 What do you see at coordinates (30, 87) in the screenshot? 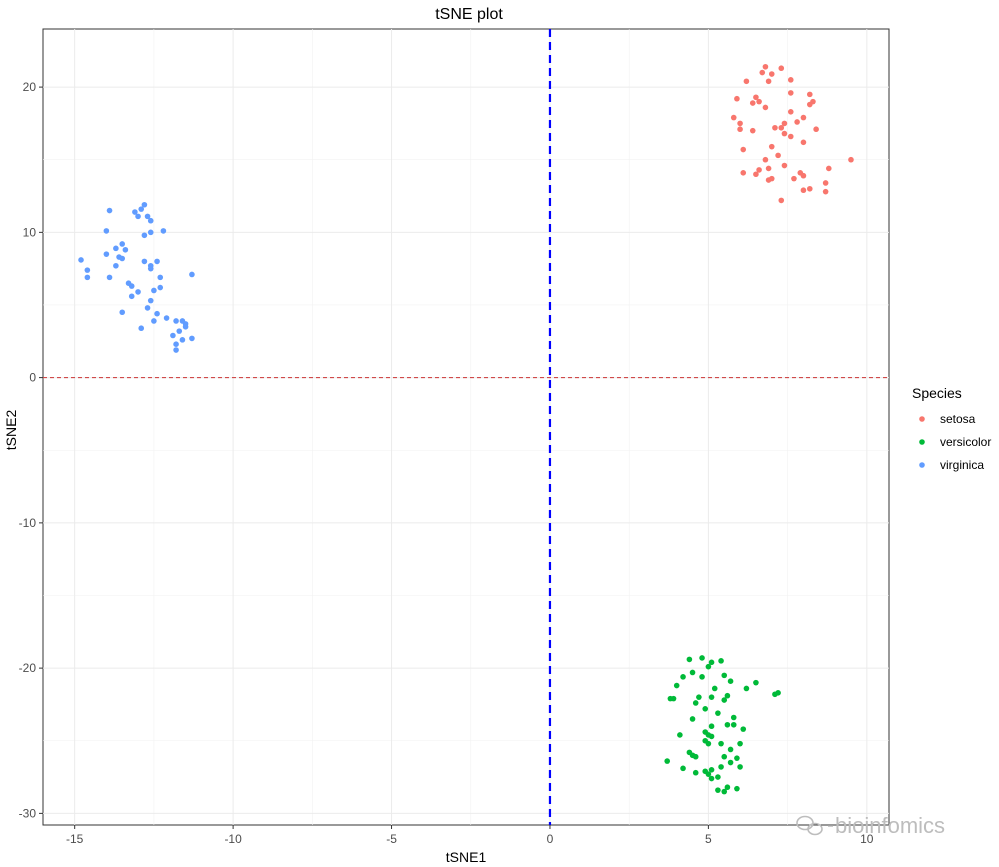
I see `y-tick-label: 20` at bounding box center [30, 87].